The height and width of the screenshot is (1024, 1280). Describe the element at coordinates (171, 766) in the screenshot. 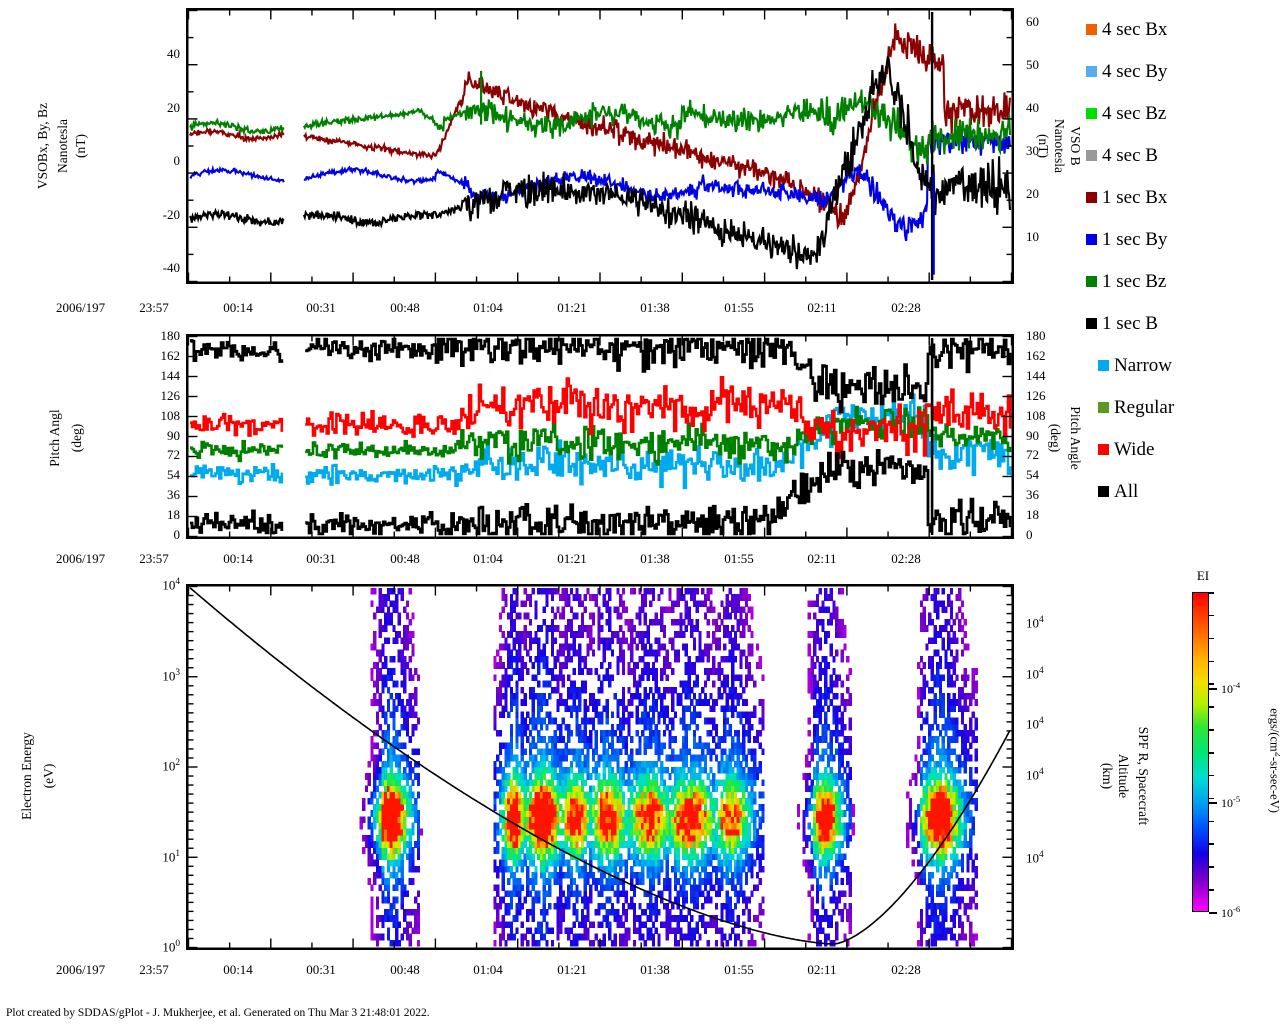

I see `spec-ytick-2: 102` at that location.